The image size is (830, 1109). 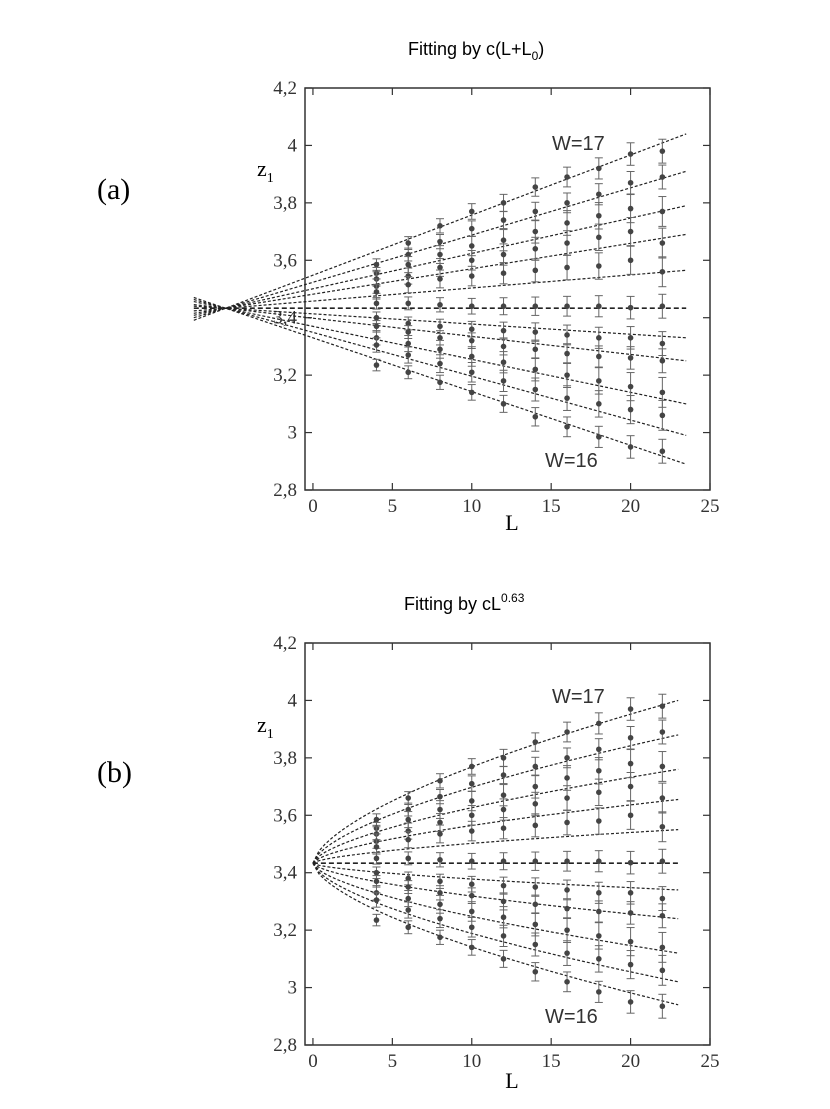 I want to click on panel-a-title-sub: 0, so click(x=535, y=56).